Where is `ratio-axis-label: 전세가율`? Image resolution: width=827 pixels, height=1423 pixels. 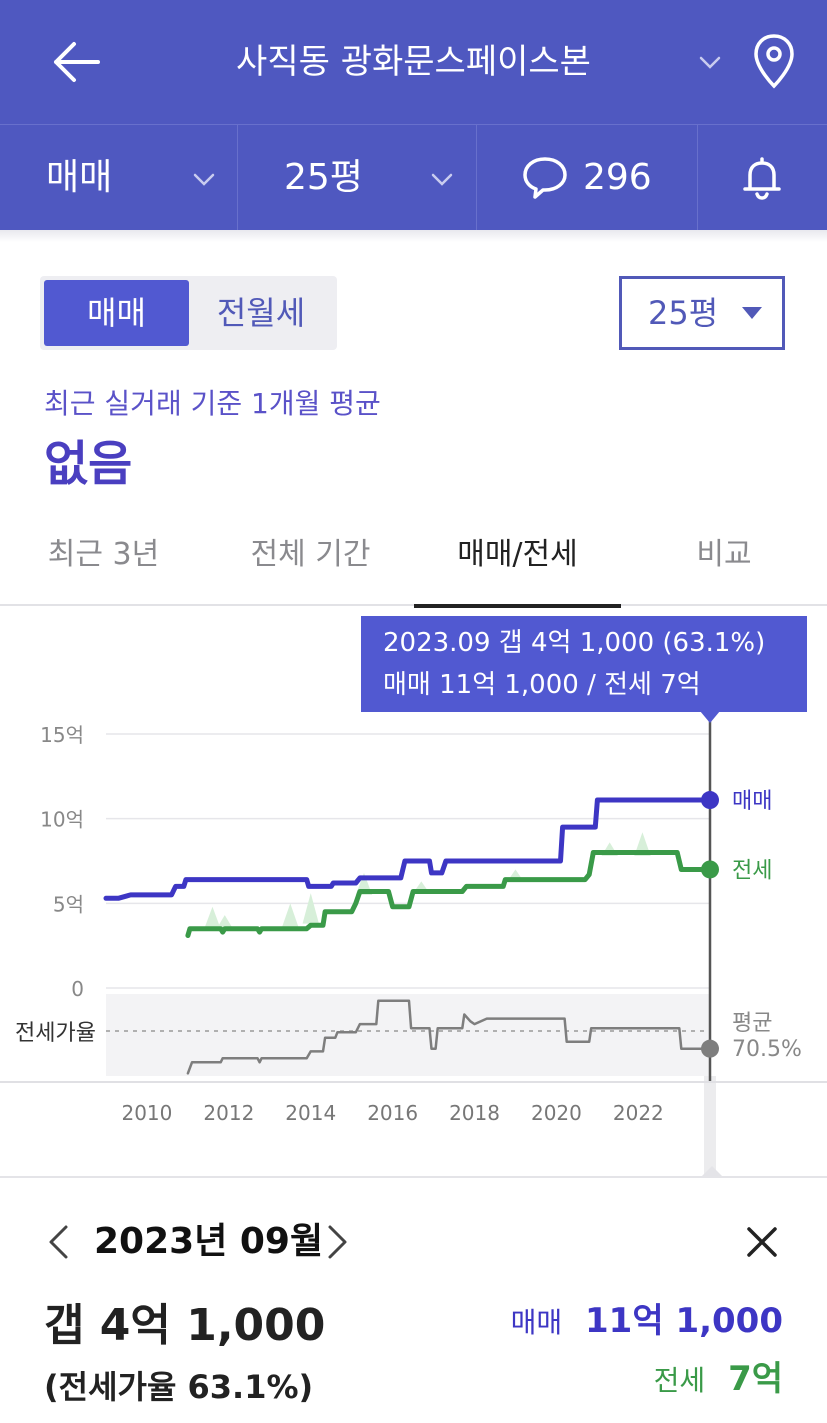 ratio-axis-label: 전세가율 is located at coordinates (55, 1033).